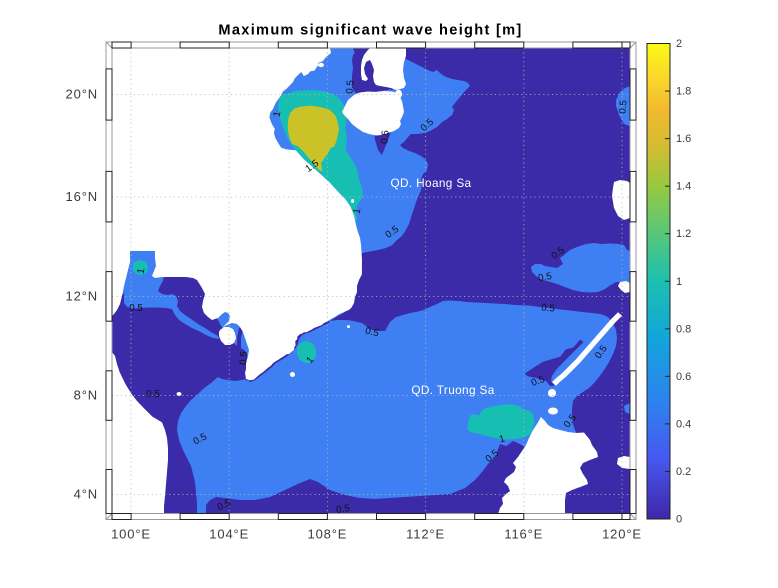 The height and width of the screenshot is (588, 778). I want to click on svg-text: 112°E, so click(425, 534).